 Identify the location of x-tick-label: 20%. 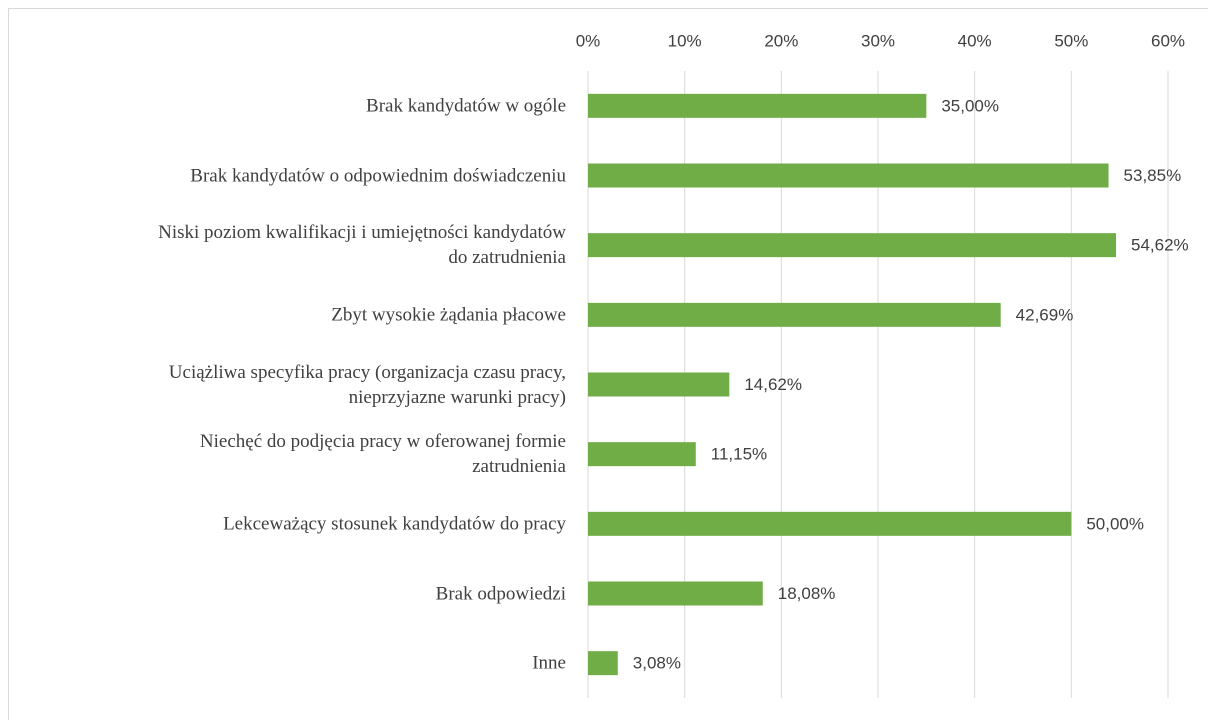
(781, 40).